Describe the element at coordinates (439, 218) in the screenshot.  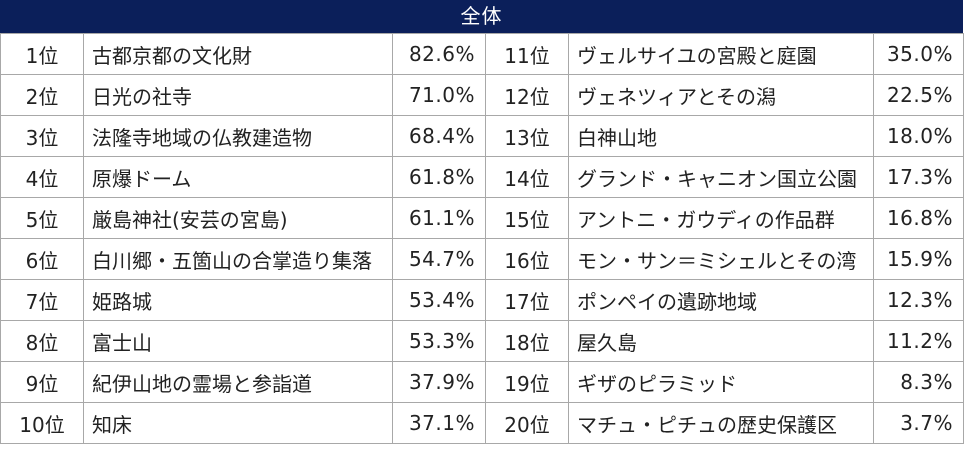
I see `percent-cell: 61.1%` at that location.